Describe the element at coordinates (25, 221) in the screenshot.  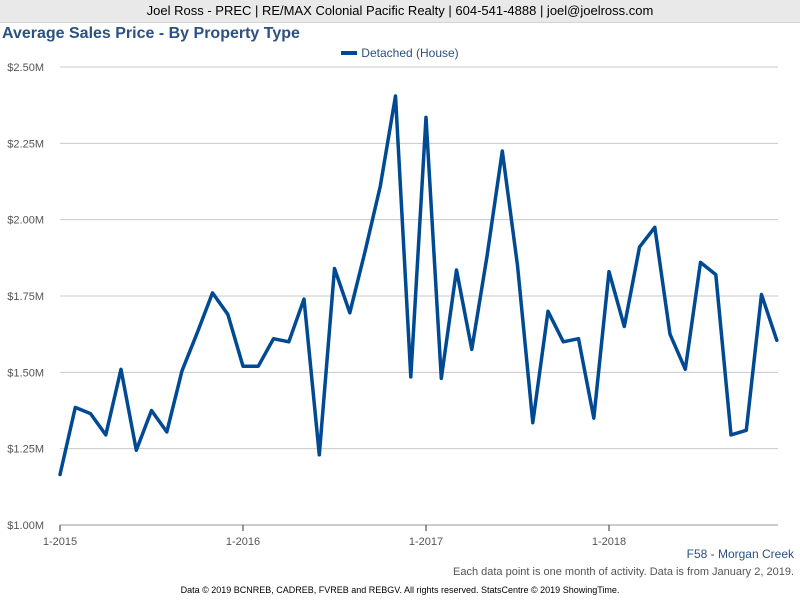
I see `y-tick-label: $2.00M` at that location.